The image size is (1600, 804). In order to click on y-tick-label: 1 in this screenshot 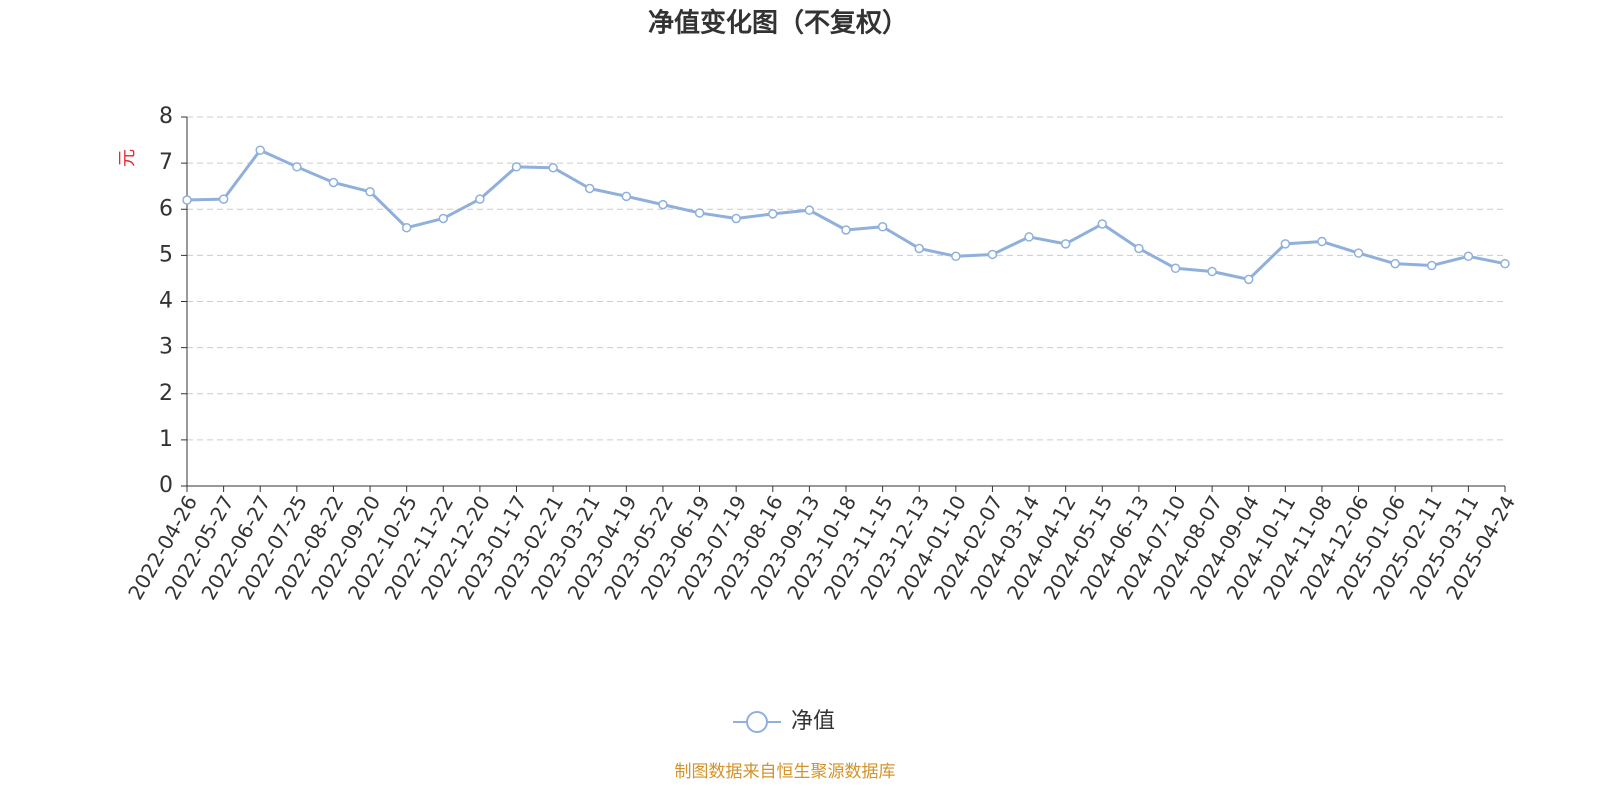, I will do `click(166, 439)`.